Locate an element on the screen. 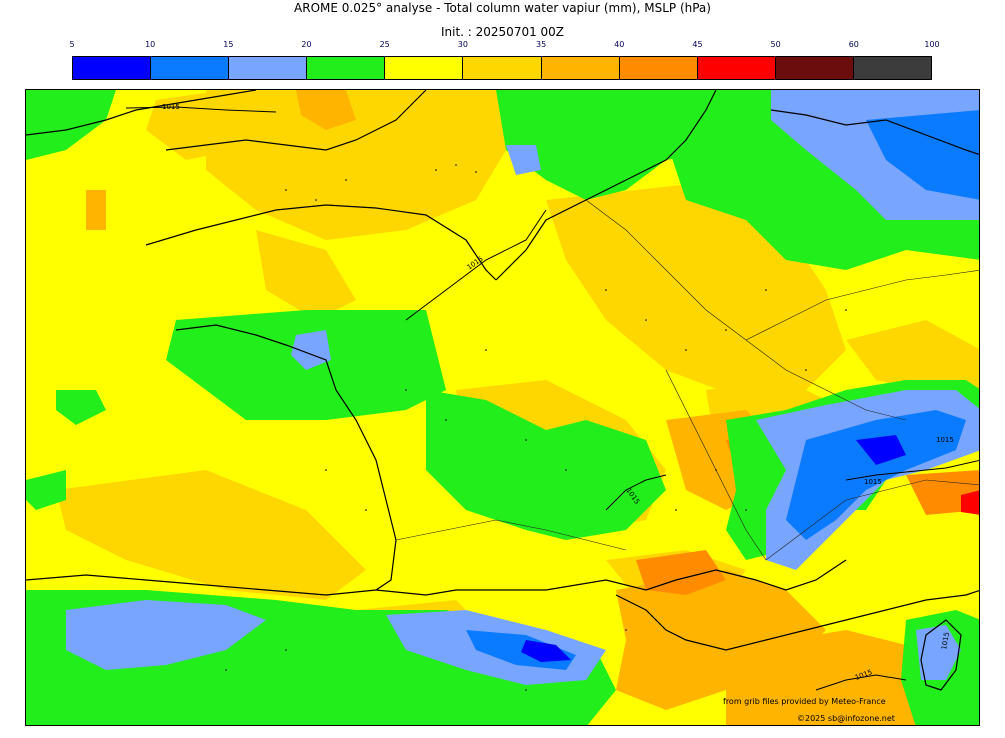 The image size is (1005, 738). colorbar-tick: 5 is located at coordinates (72, 44).